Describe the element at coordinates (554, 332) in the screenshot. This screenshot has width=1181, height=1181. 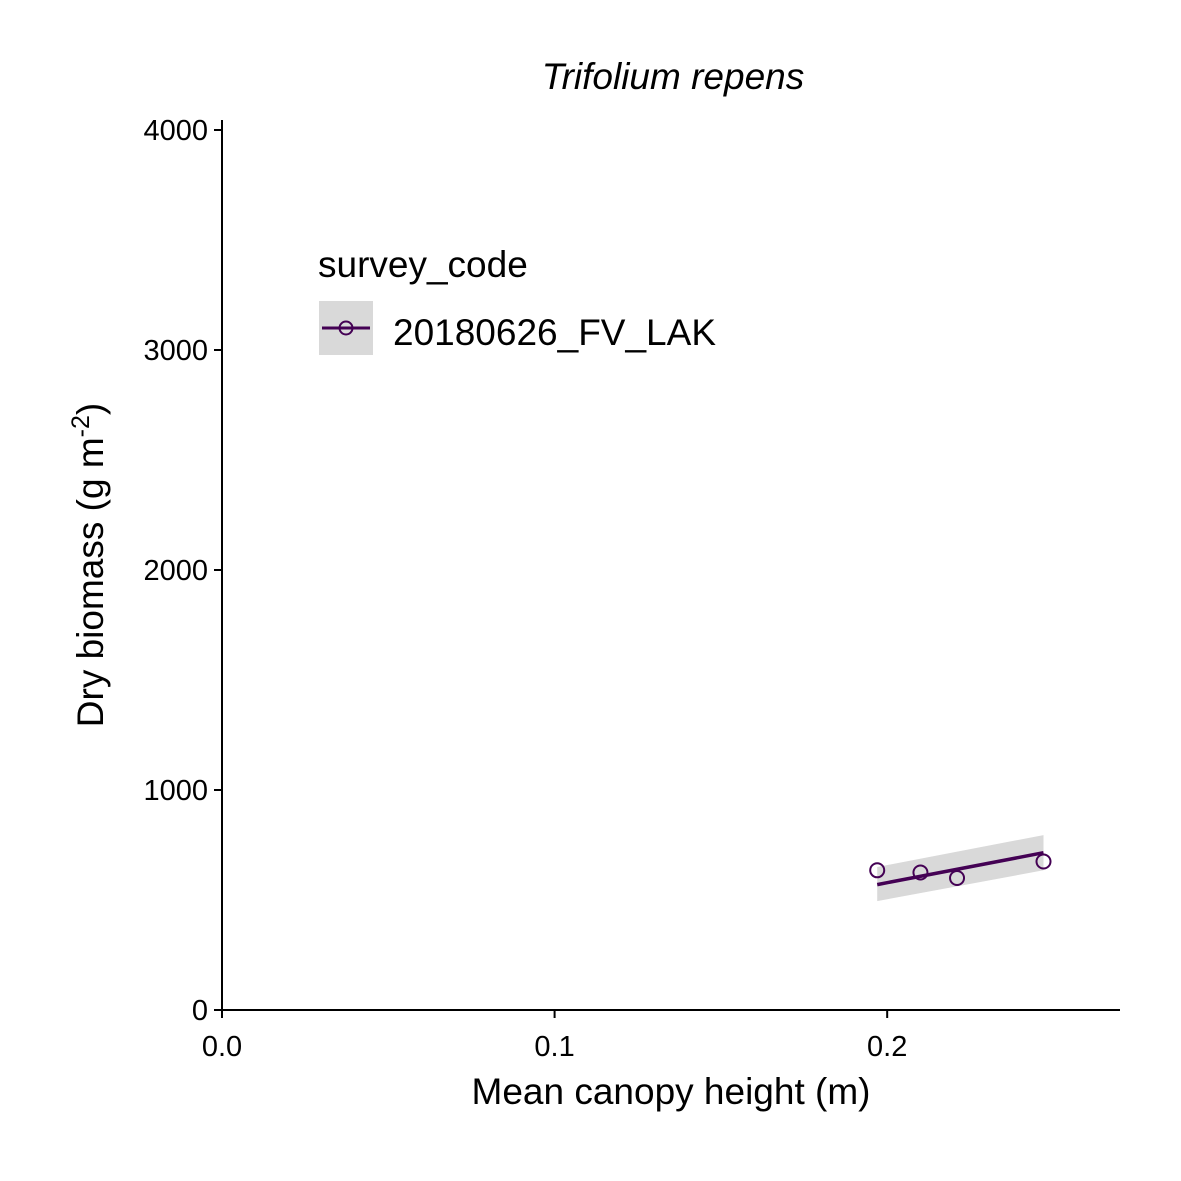
I see `legend-entry-label: 20180626_FV_LAK` at that location.